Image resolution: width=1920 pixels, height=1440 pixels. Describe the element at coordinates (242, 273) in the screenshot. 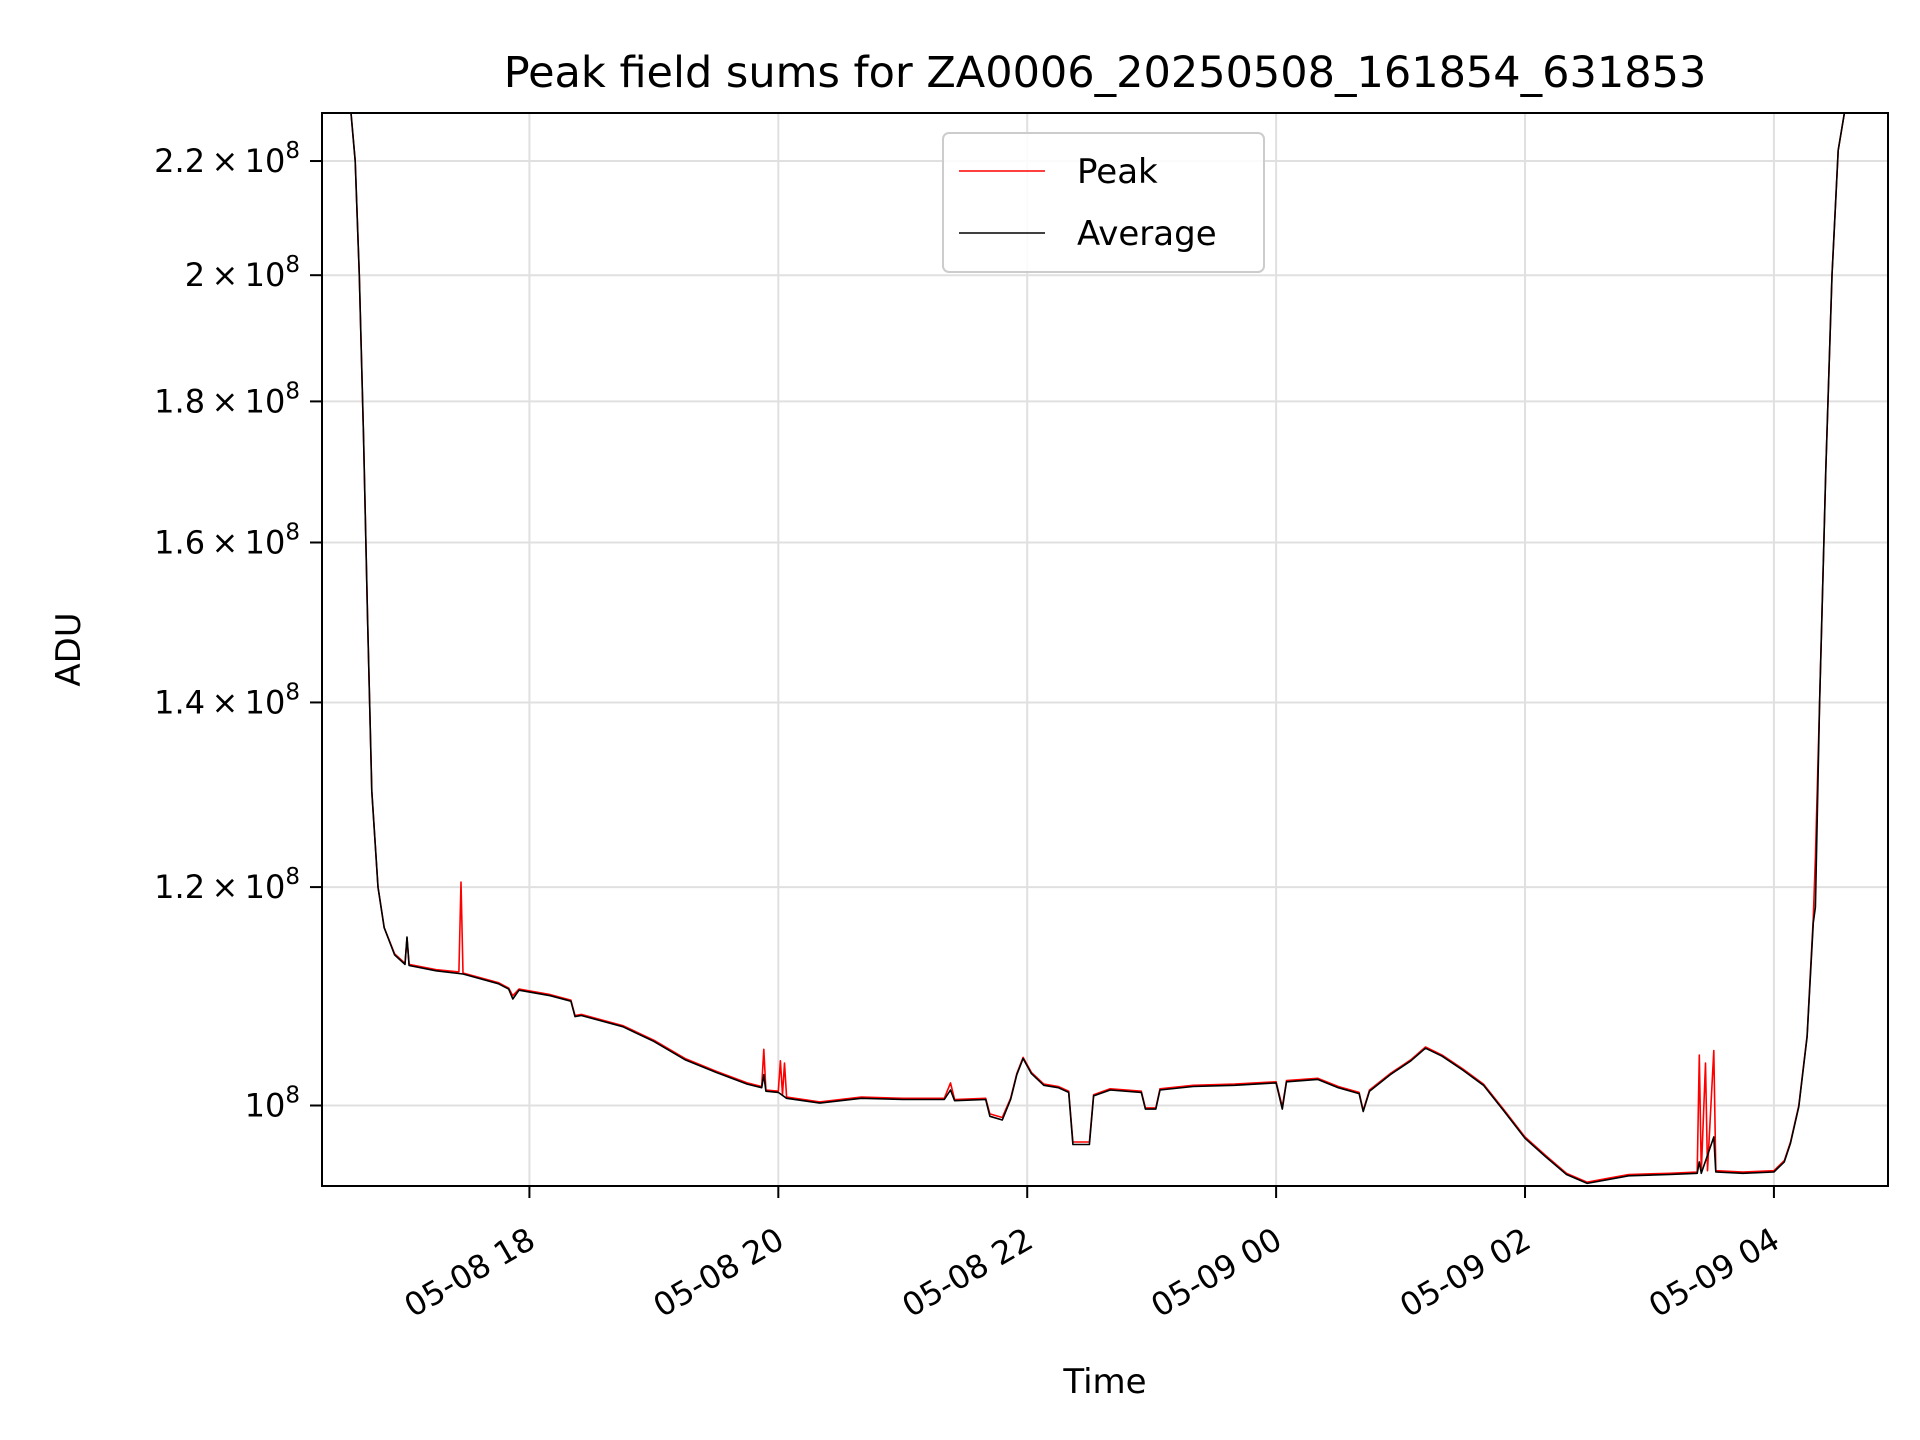

I see `y-tick-label: 2 × 108` at that location.